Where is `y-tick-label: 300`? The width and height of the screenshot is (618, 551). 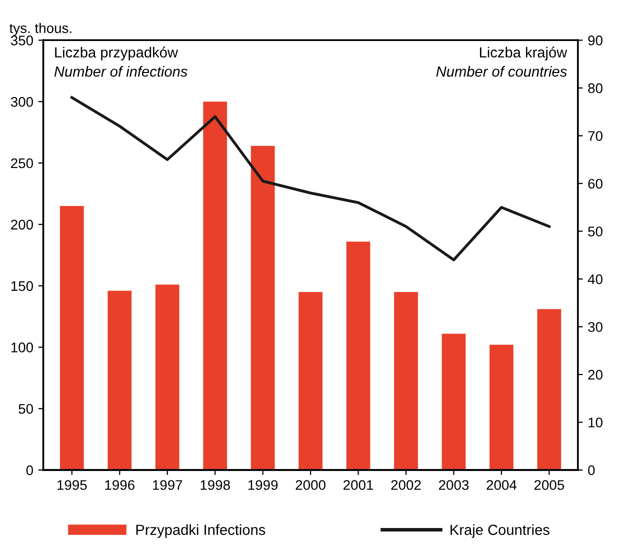
y-tick-label: 300 is located at coordinates (21, 101).